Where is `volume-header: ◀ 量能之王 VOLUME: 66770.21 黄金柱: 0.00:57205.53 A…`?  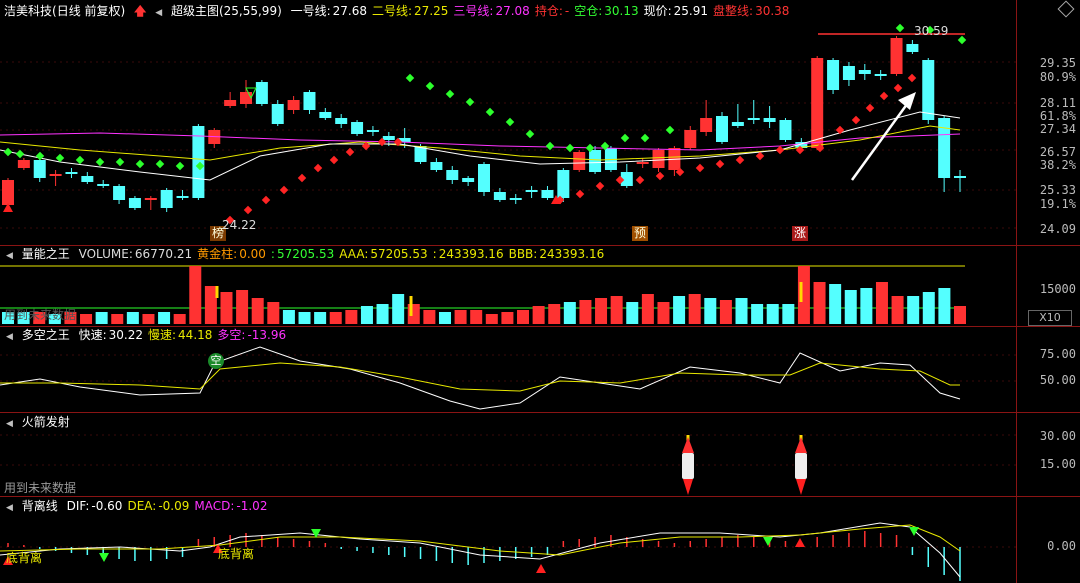
volume-header: ◀ 量能之王 VOLUME: 66770.21 黄金柱: 0.00:57205.53 A… is located at coordinates (307, 254).